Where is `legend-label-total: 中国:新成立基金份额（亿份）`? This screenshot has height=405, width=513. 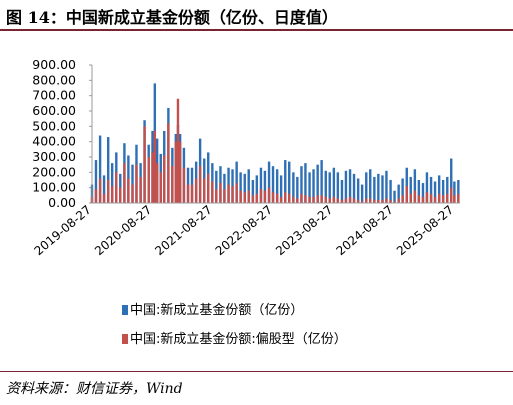 legend-label-total: 中国:新成立基金份额（亿份） is located at coordinates (216, 310).